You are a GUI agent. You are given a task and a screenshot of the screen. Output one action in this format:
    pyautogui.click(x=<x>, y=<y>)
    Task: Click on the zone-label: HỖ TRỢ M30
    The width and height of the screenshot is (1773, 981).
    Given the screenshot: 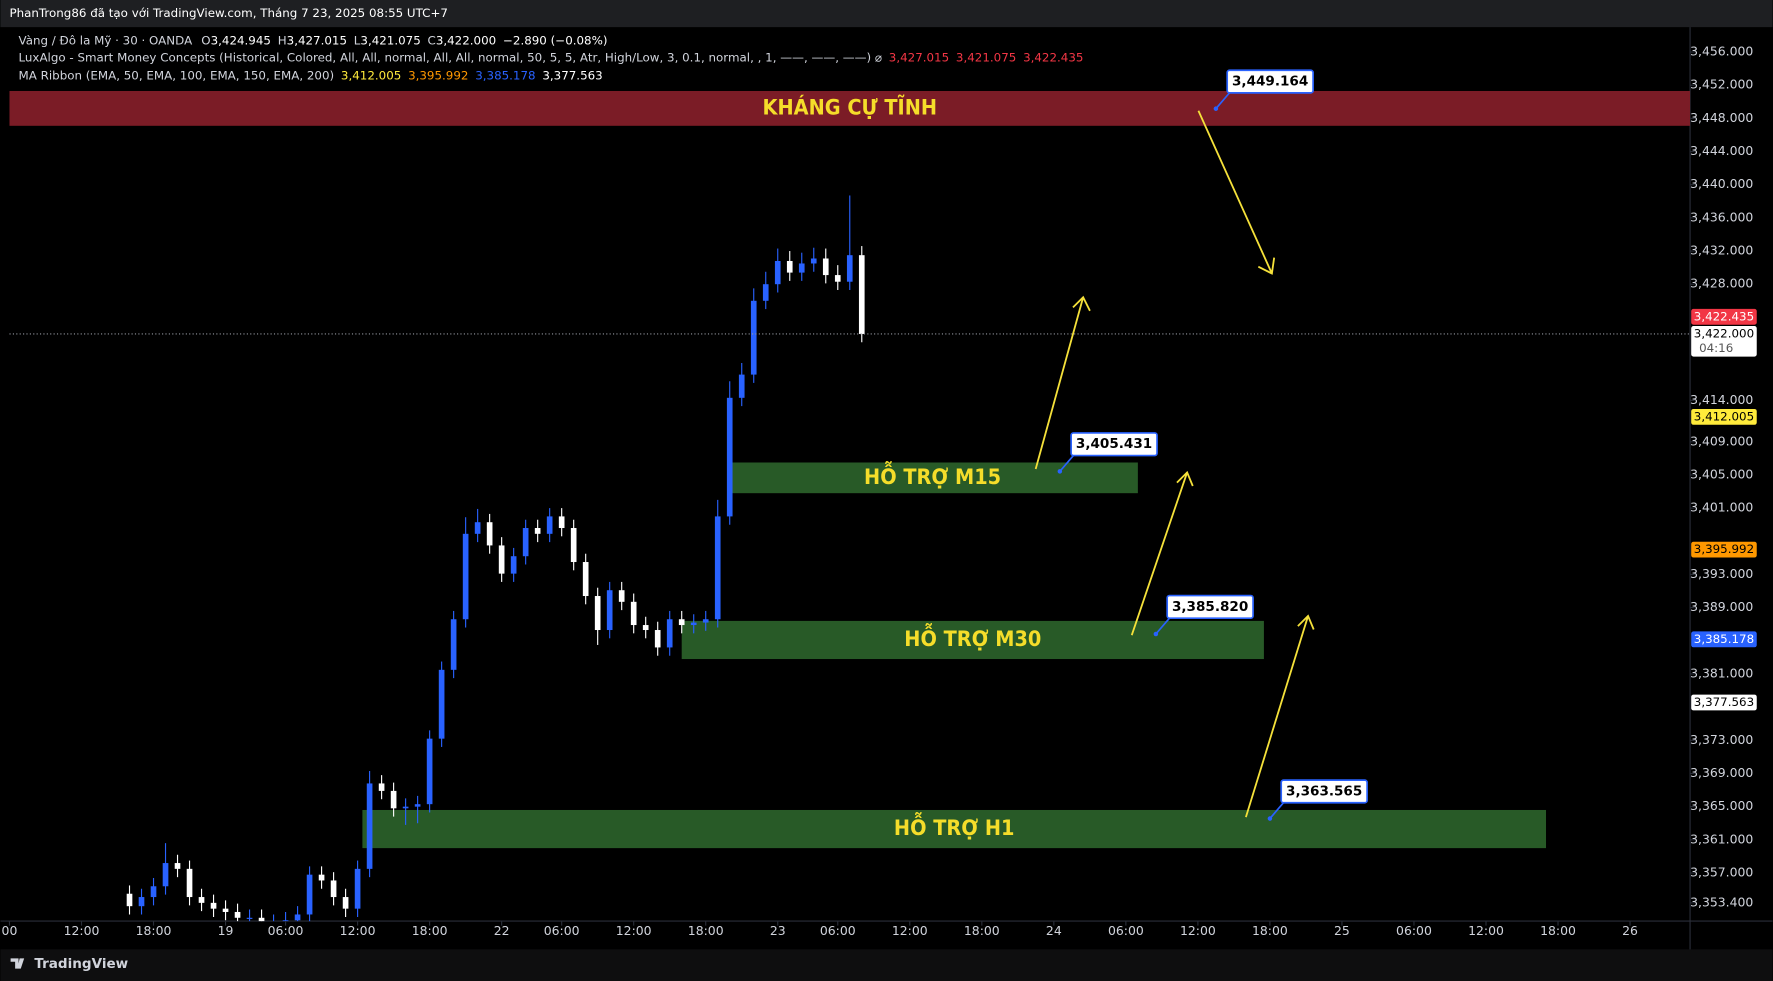 What is the action you would take?
    pyautogui.click(x=972, y=637)
    